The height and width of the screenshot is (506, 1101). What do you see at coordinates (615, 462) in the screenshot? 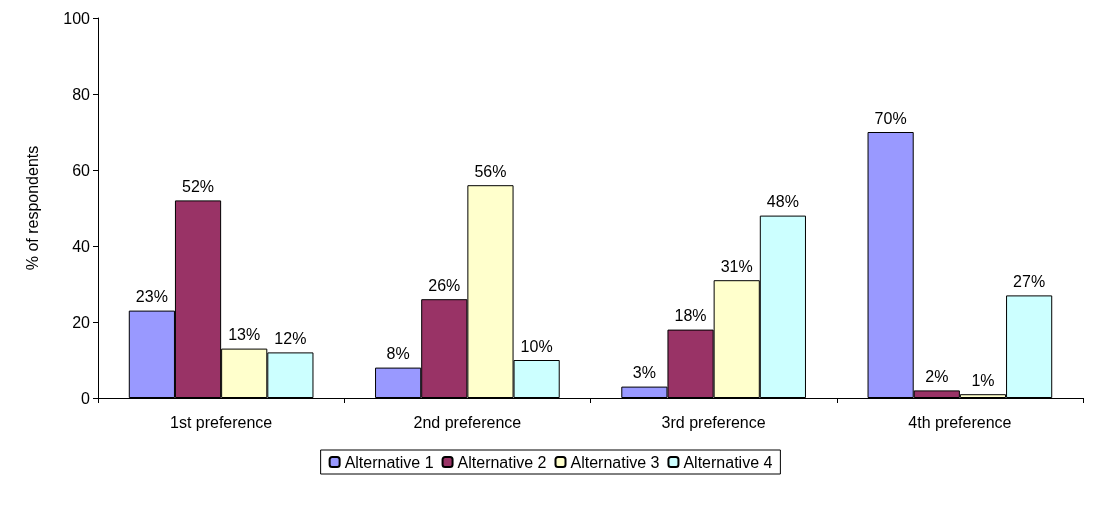
I see `legend-label: Alternative 3` at bounding box center [615, 462].